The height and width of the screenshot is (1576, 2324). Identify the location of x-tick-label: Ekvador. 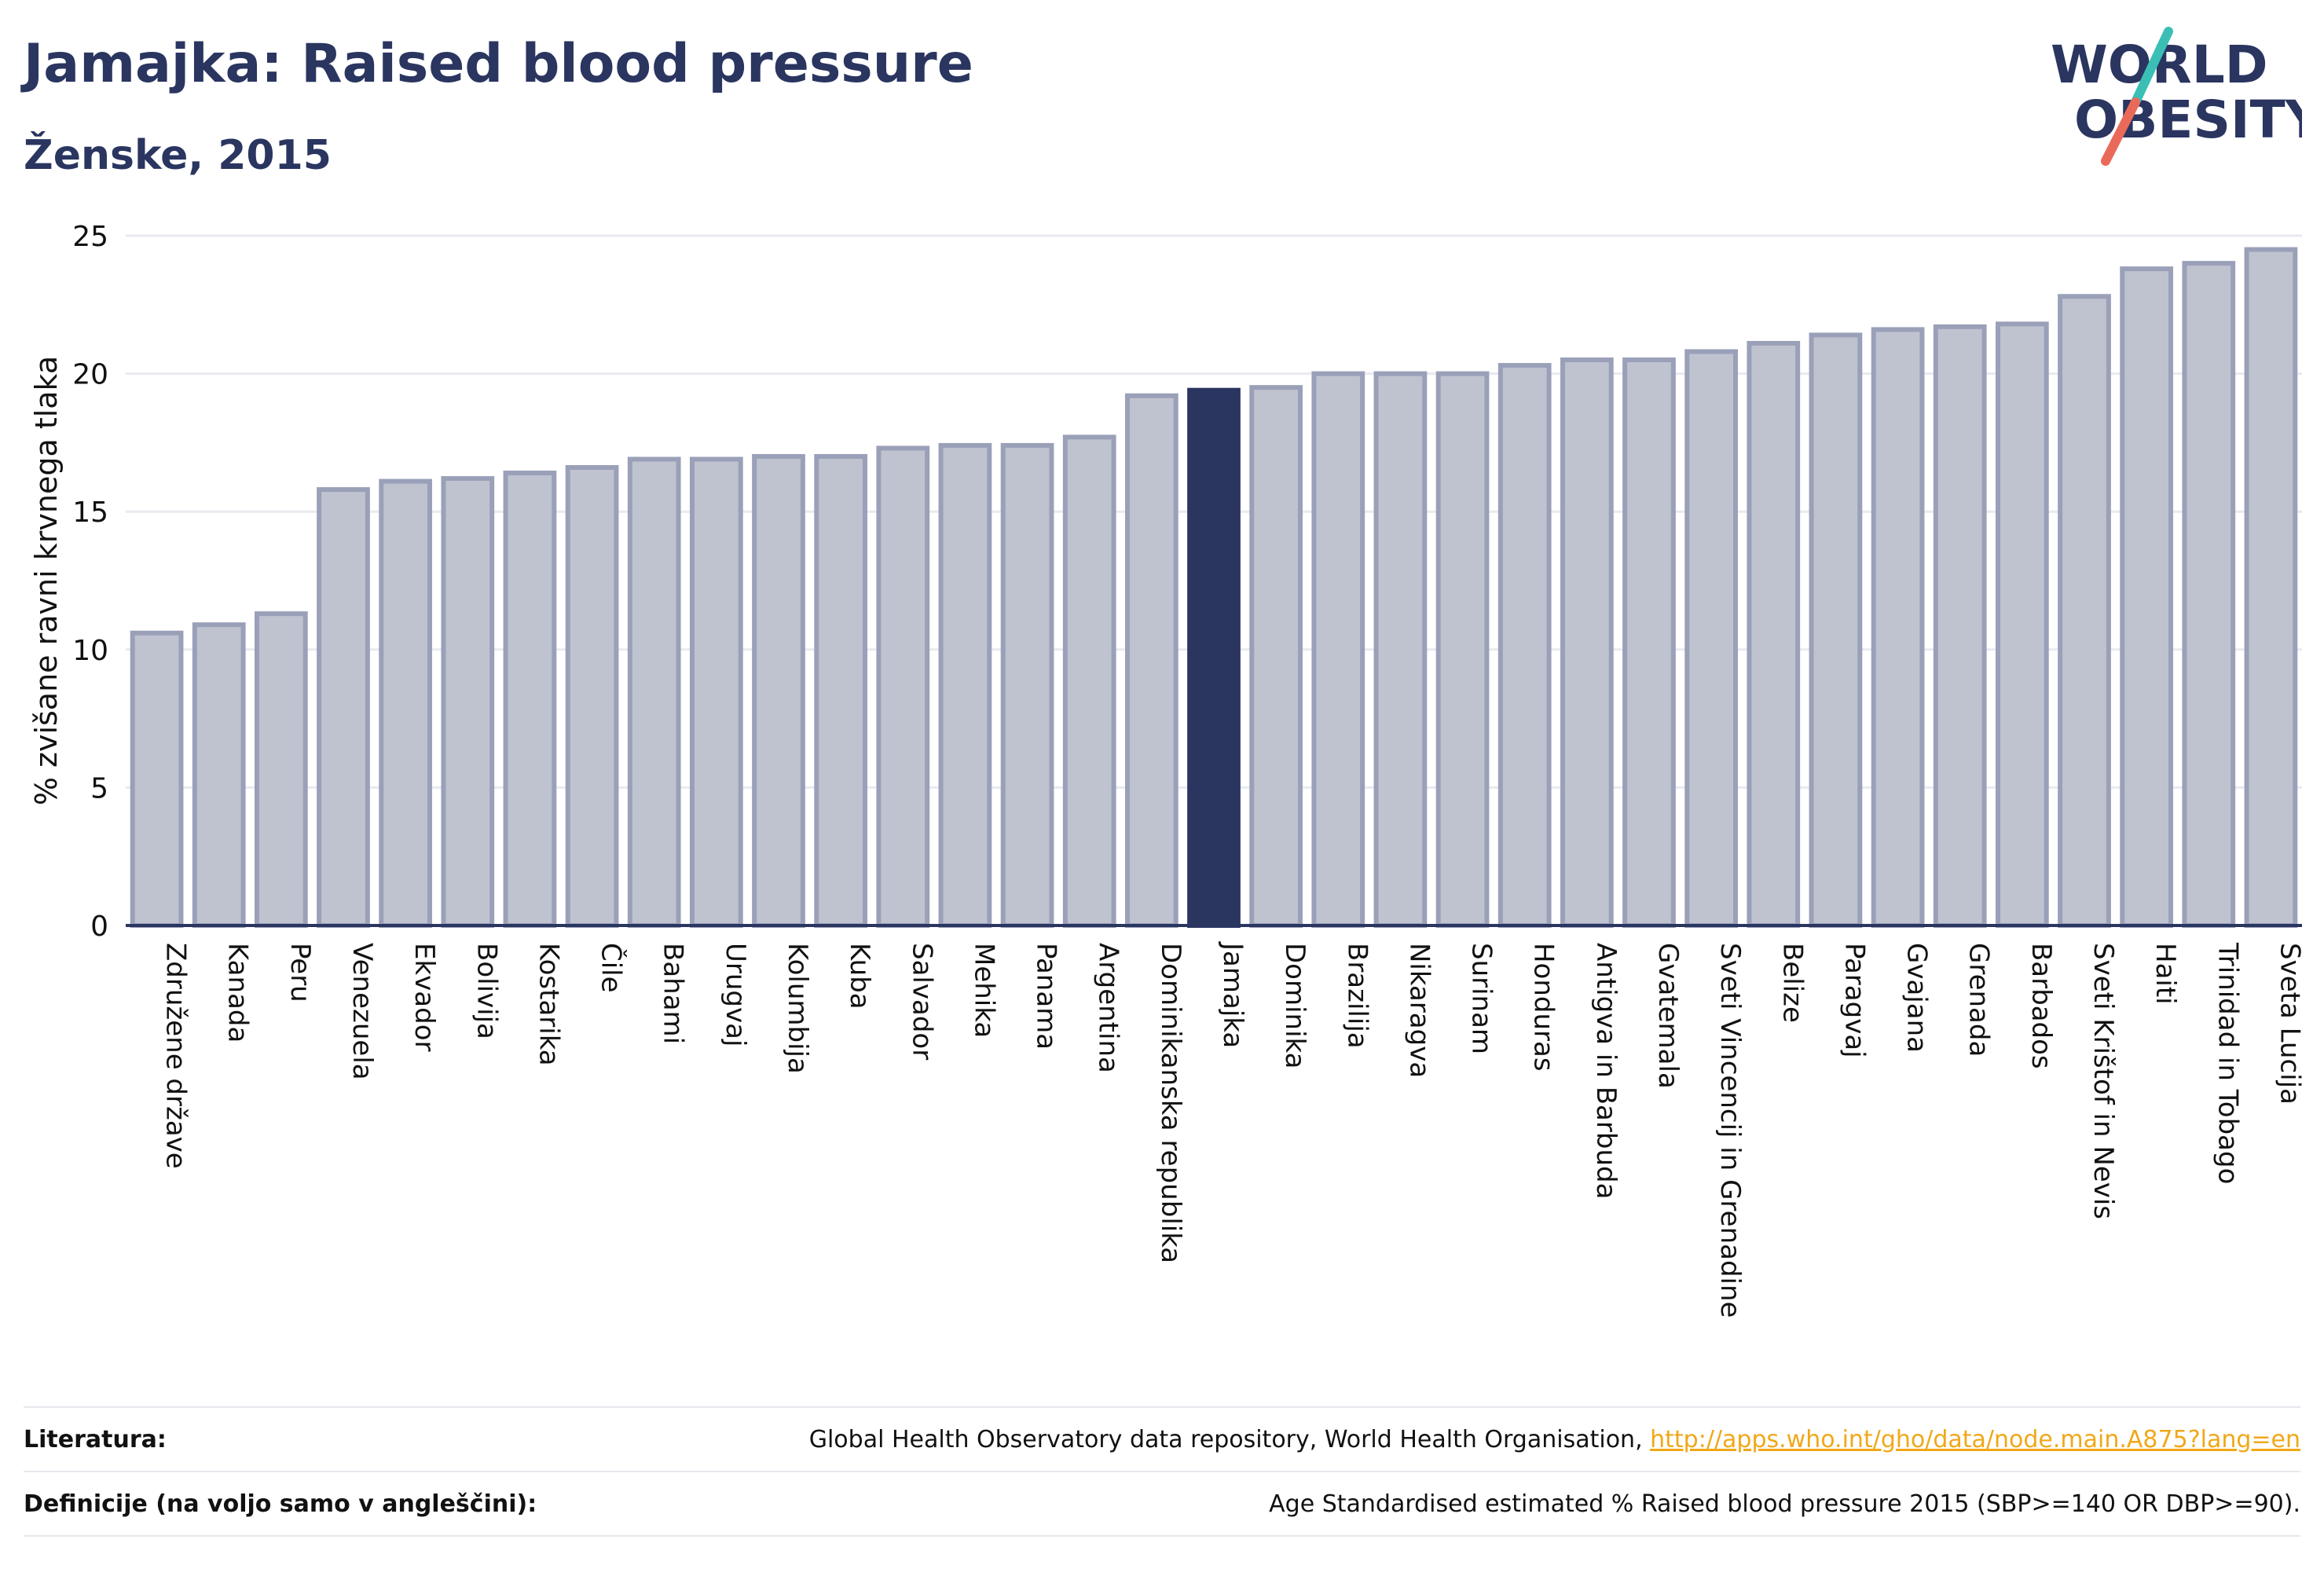
(424, 997).